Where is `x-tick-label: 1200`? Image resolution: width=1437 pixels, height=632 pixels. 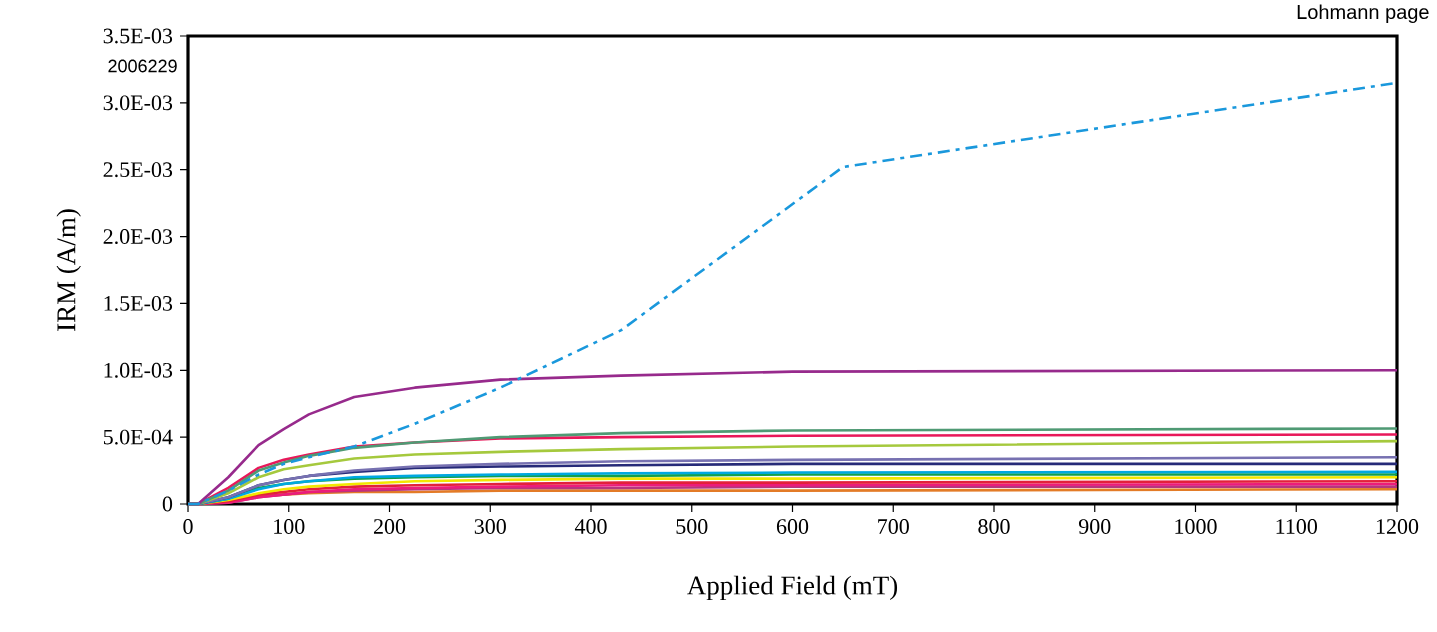
x-tick-label: 1200 is located at coordinates (1397, 526).